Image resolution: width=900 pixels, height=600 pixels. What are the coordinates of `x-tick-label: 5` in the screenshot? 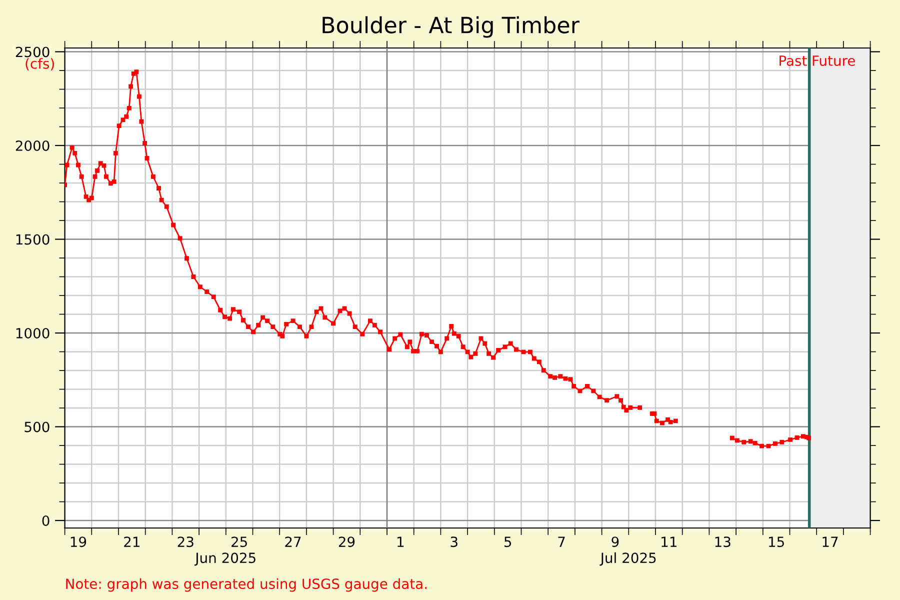 It's located at (508, 542).